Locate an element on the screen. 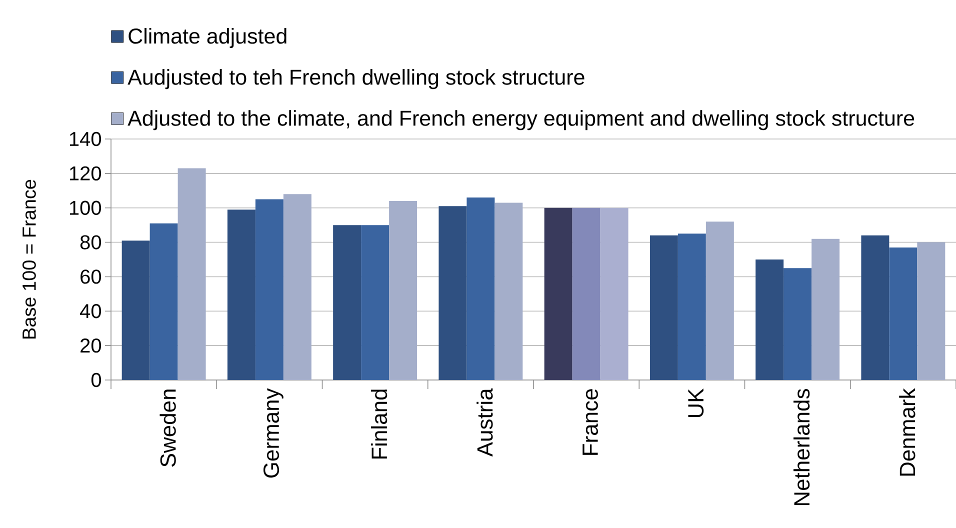 The width and height of the screenshot is (956, 528). y-axis-title: Base 100 = France is located at coordinates (29, 259).